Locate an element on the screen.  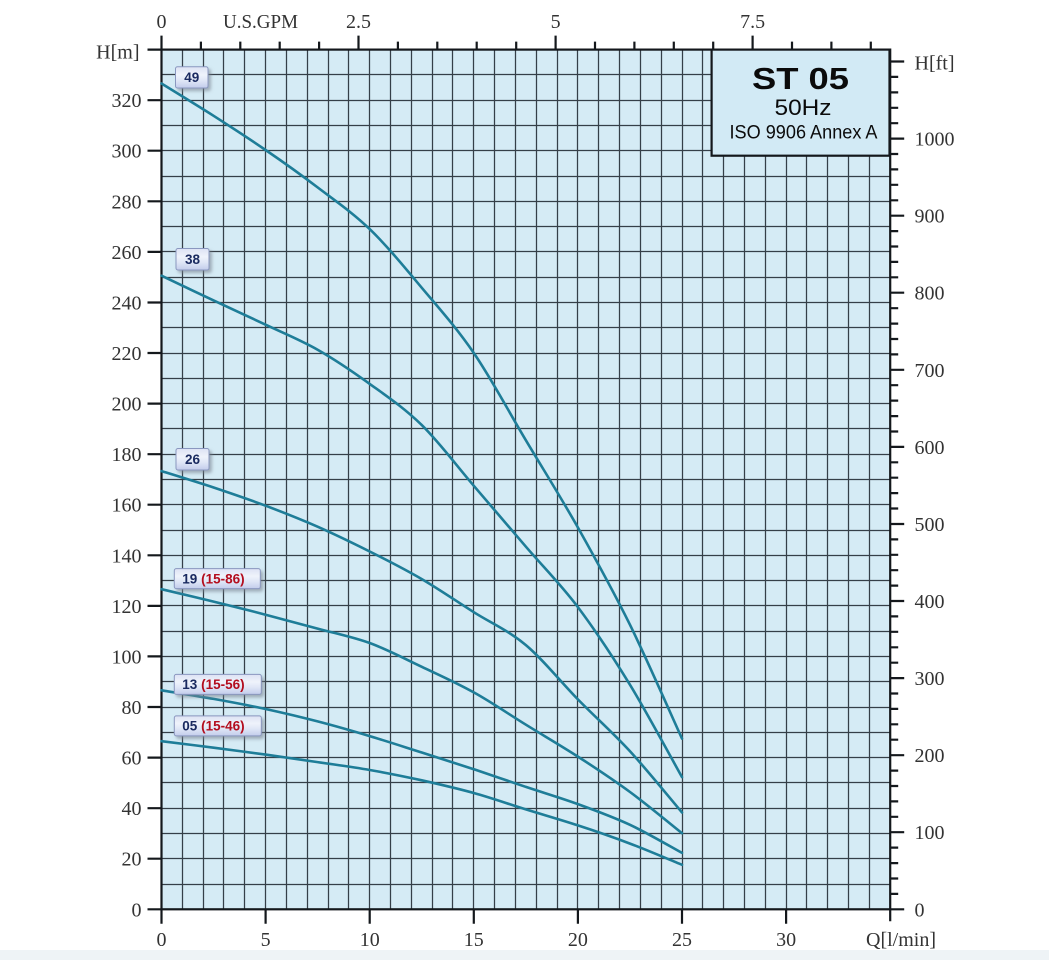
svg-text: 30 is located at coordinates (786, 940).